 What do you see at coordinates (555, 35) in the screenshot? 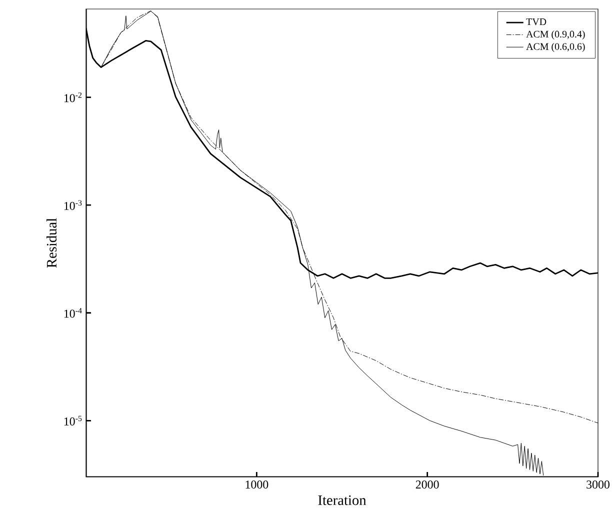
I see `legend-label: ACM (0.9,0.4)` at bounding box center [555, 35].